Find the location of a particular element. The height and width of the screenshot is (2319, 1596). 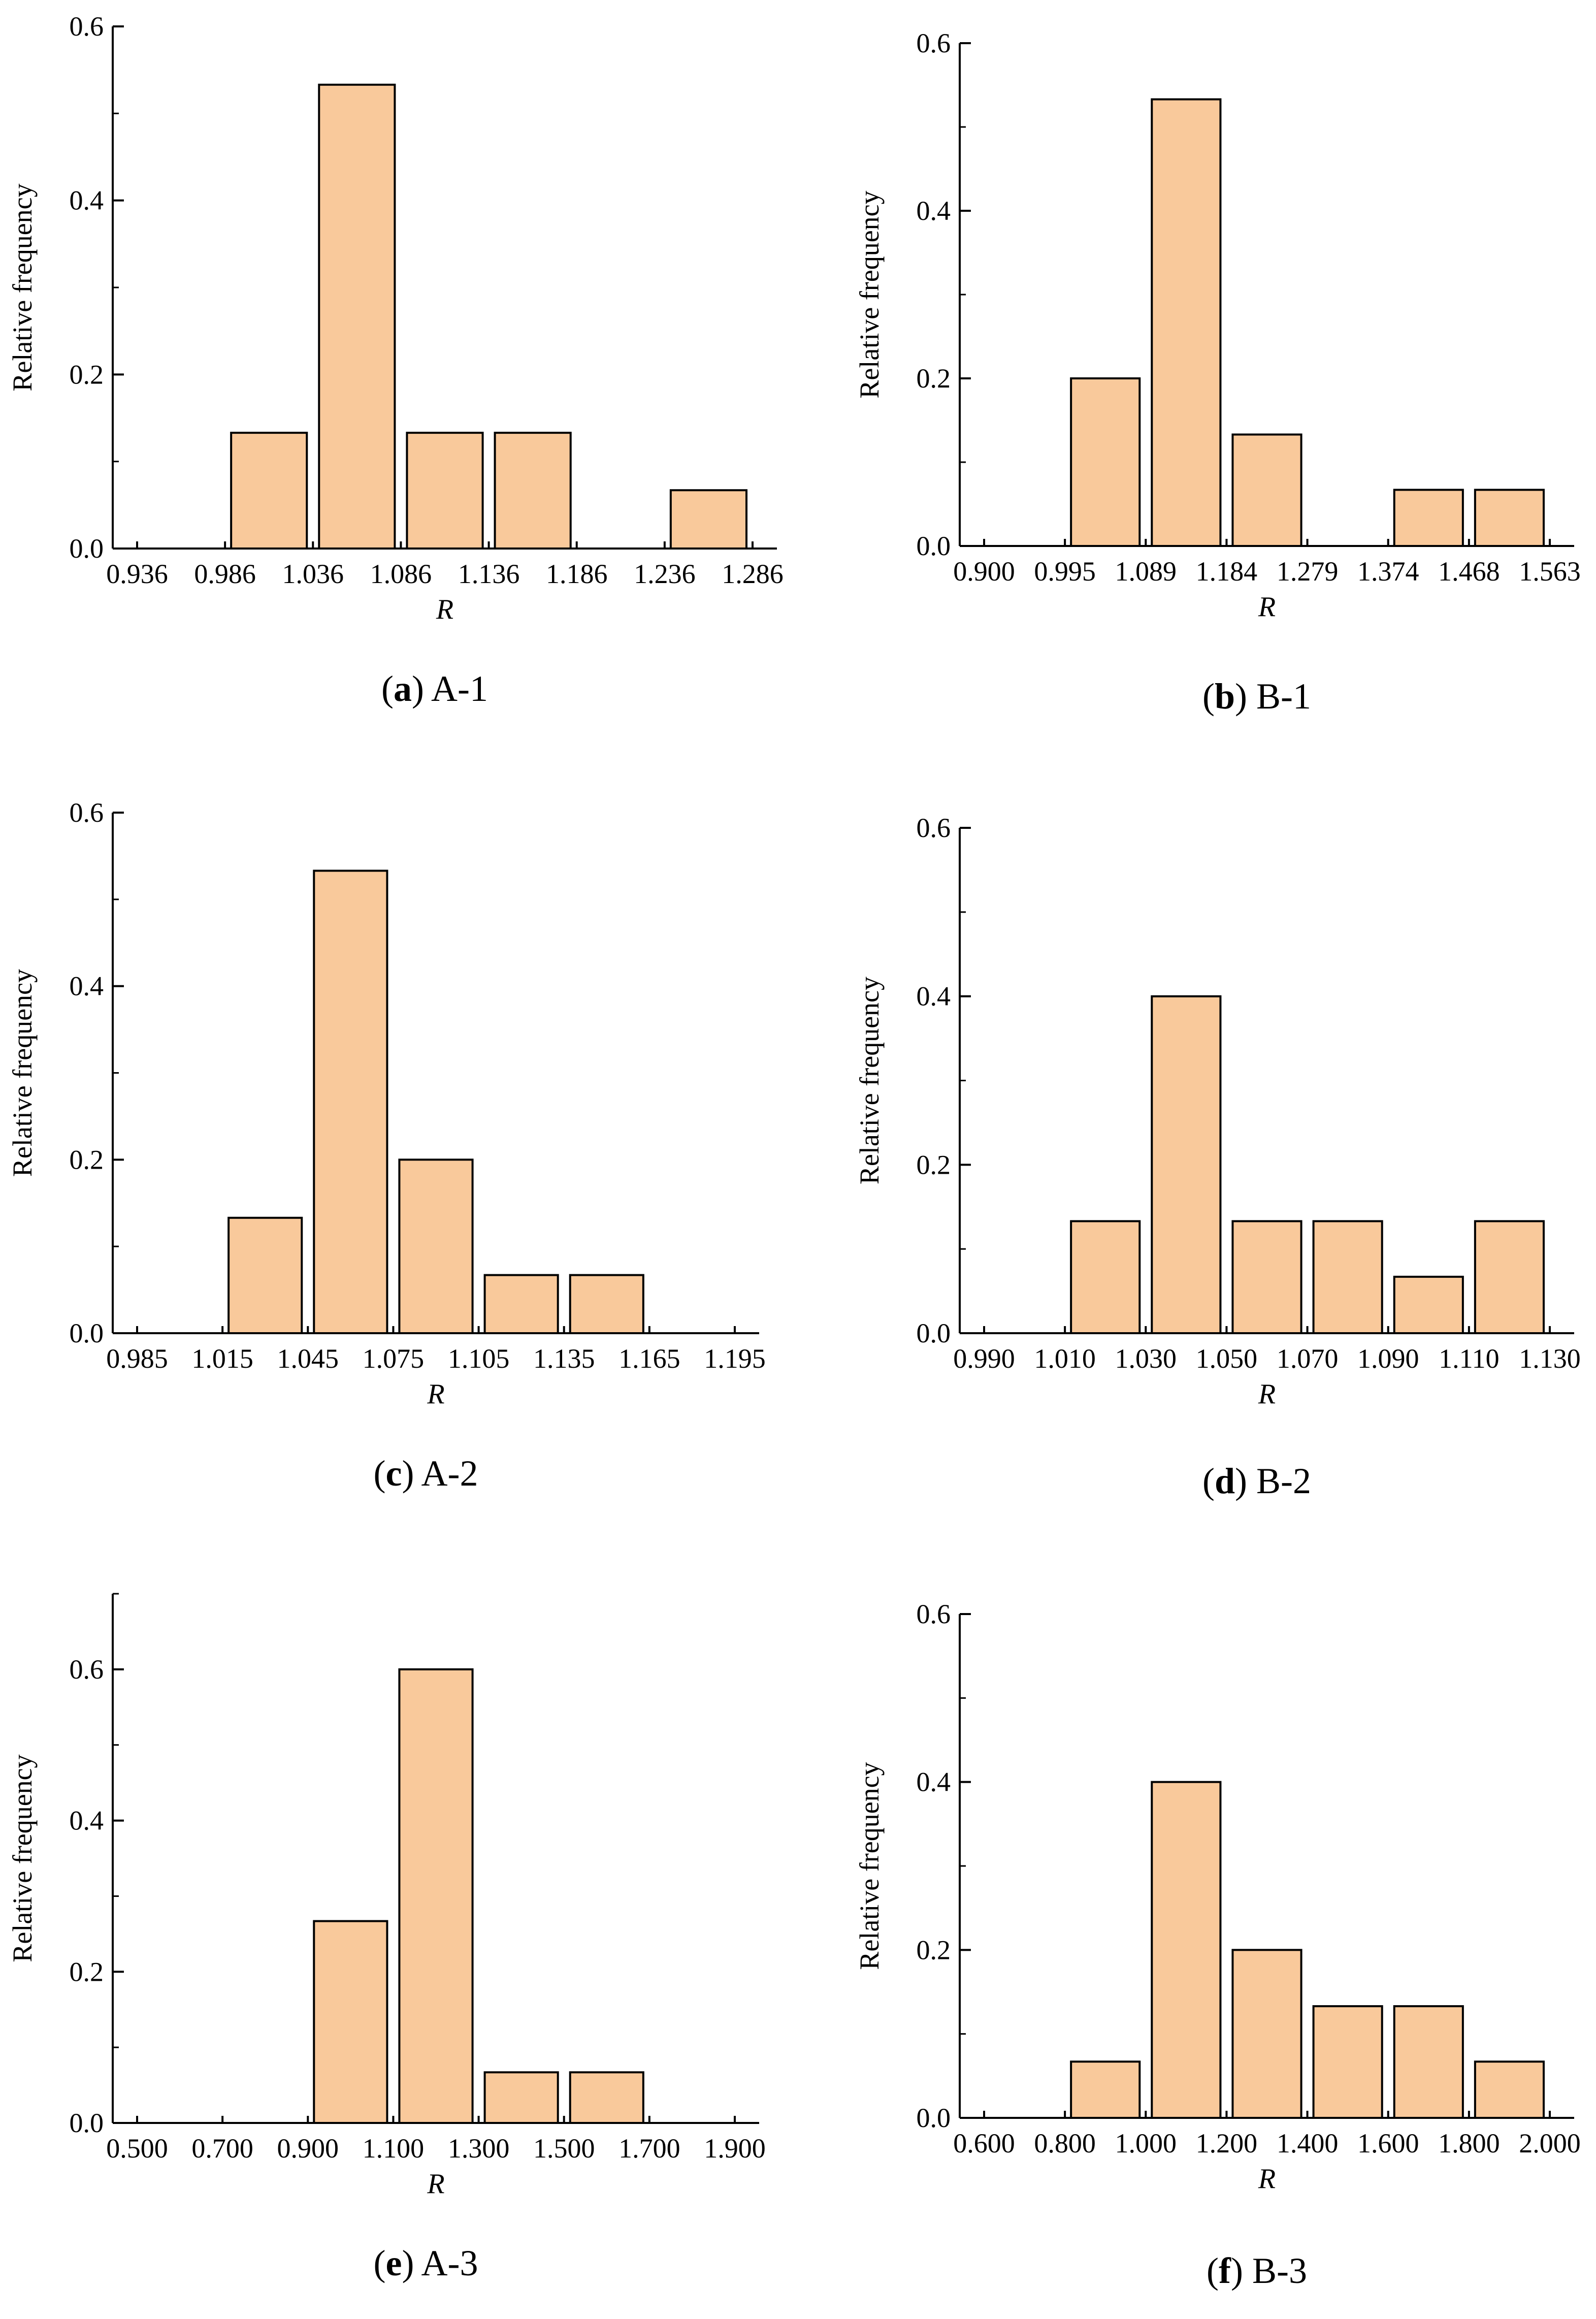

panel-caption: (f) B-3 is located at coordinates (1257, 2270).